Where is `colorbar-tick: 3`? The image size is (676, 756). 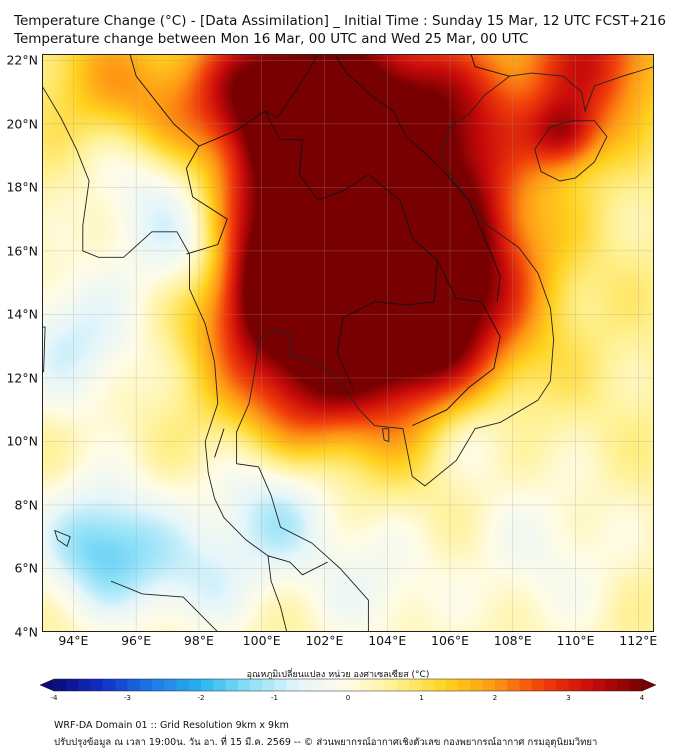 colorbar-tick: 3 is located at coordinates (568, 698).